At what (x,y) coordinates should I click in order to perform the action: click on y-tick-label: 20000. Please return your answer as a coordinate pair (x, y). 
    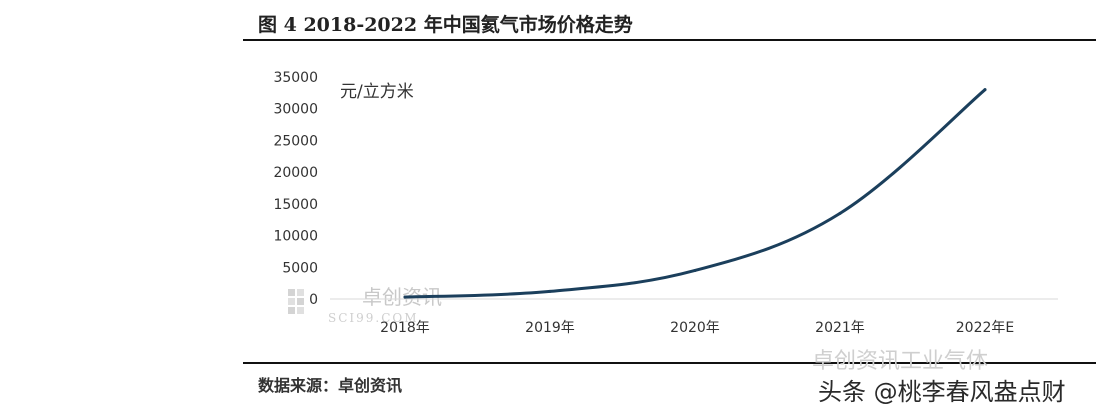
    Looking at the image, I should click on (295, 173).